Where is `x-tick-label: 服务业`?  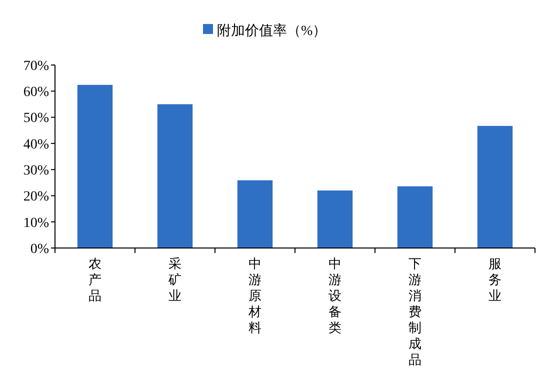 x-tick-label: 服务业 is located at coordinates (495, 279).